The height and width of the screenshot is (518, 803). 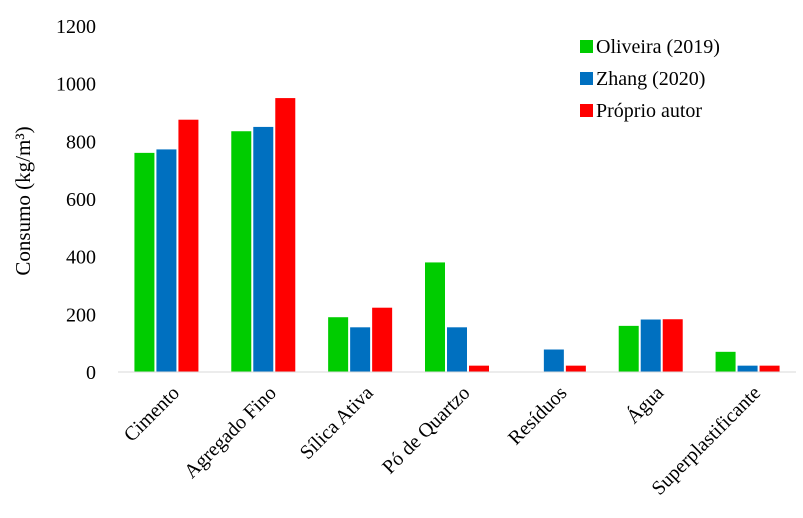 What do you see at coordinates (152, 414) in the screenshot?
I see `x-tick-label: Cimento` at bounding box center [152, 414].